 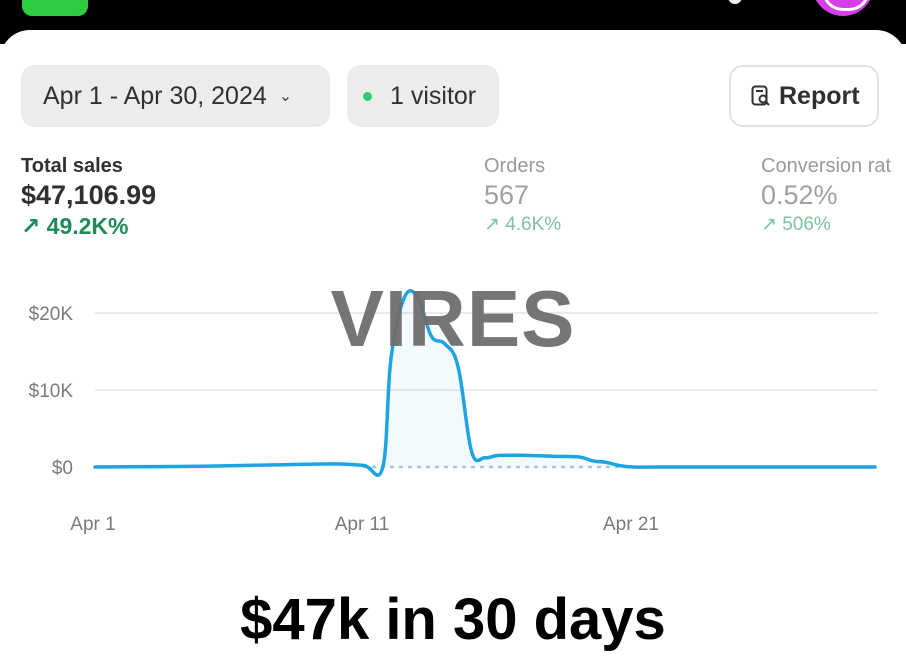 What do you see at coordinates (51, 314) in the screenshot?
I see `y-tick-label: $20K` at bounding box center [51, 314].